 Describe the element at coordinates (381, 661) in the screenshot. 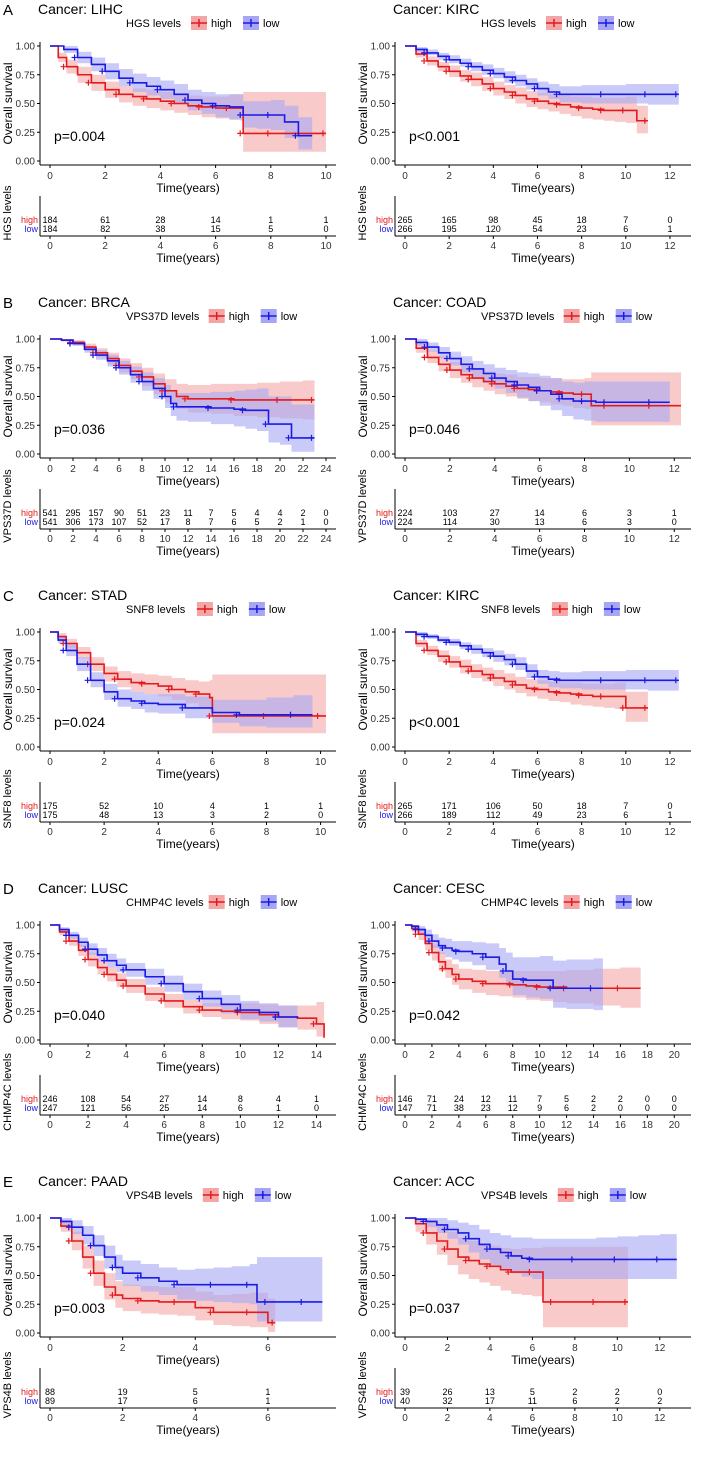

I see `y-tick-label: 0.75` at that location.